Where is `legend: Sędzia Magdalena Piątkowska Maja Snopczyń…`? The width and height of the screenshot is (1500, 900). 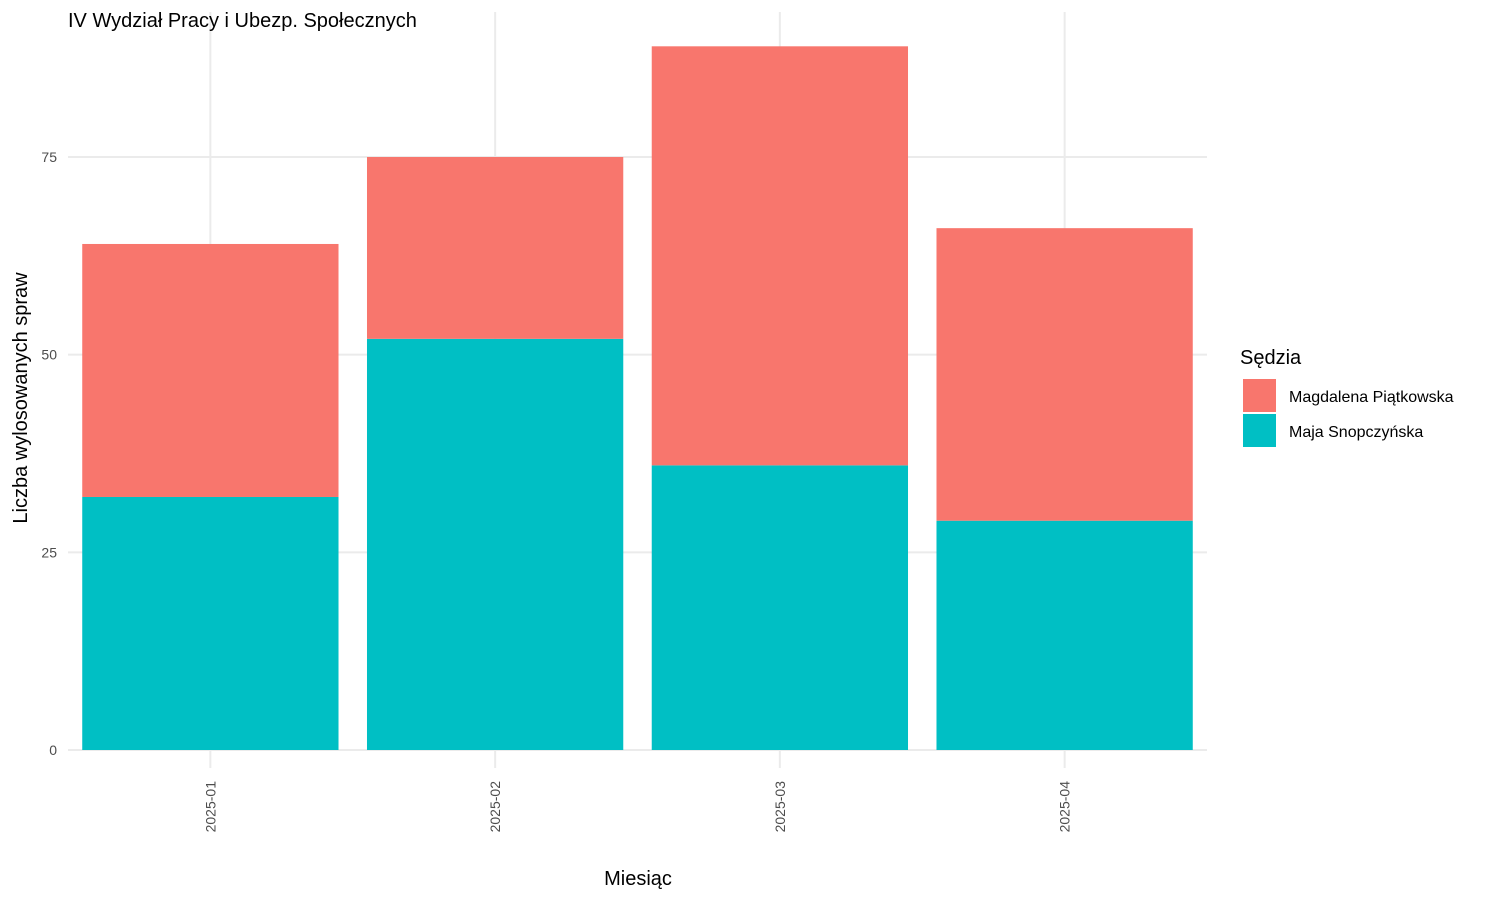 legend: Sędzia Magdalena Piątkowska Maja Snopczyń… is located at coordinates (1347, 397).